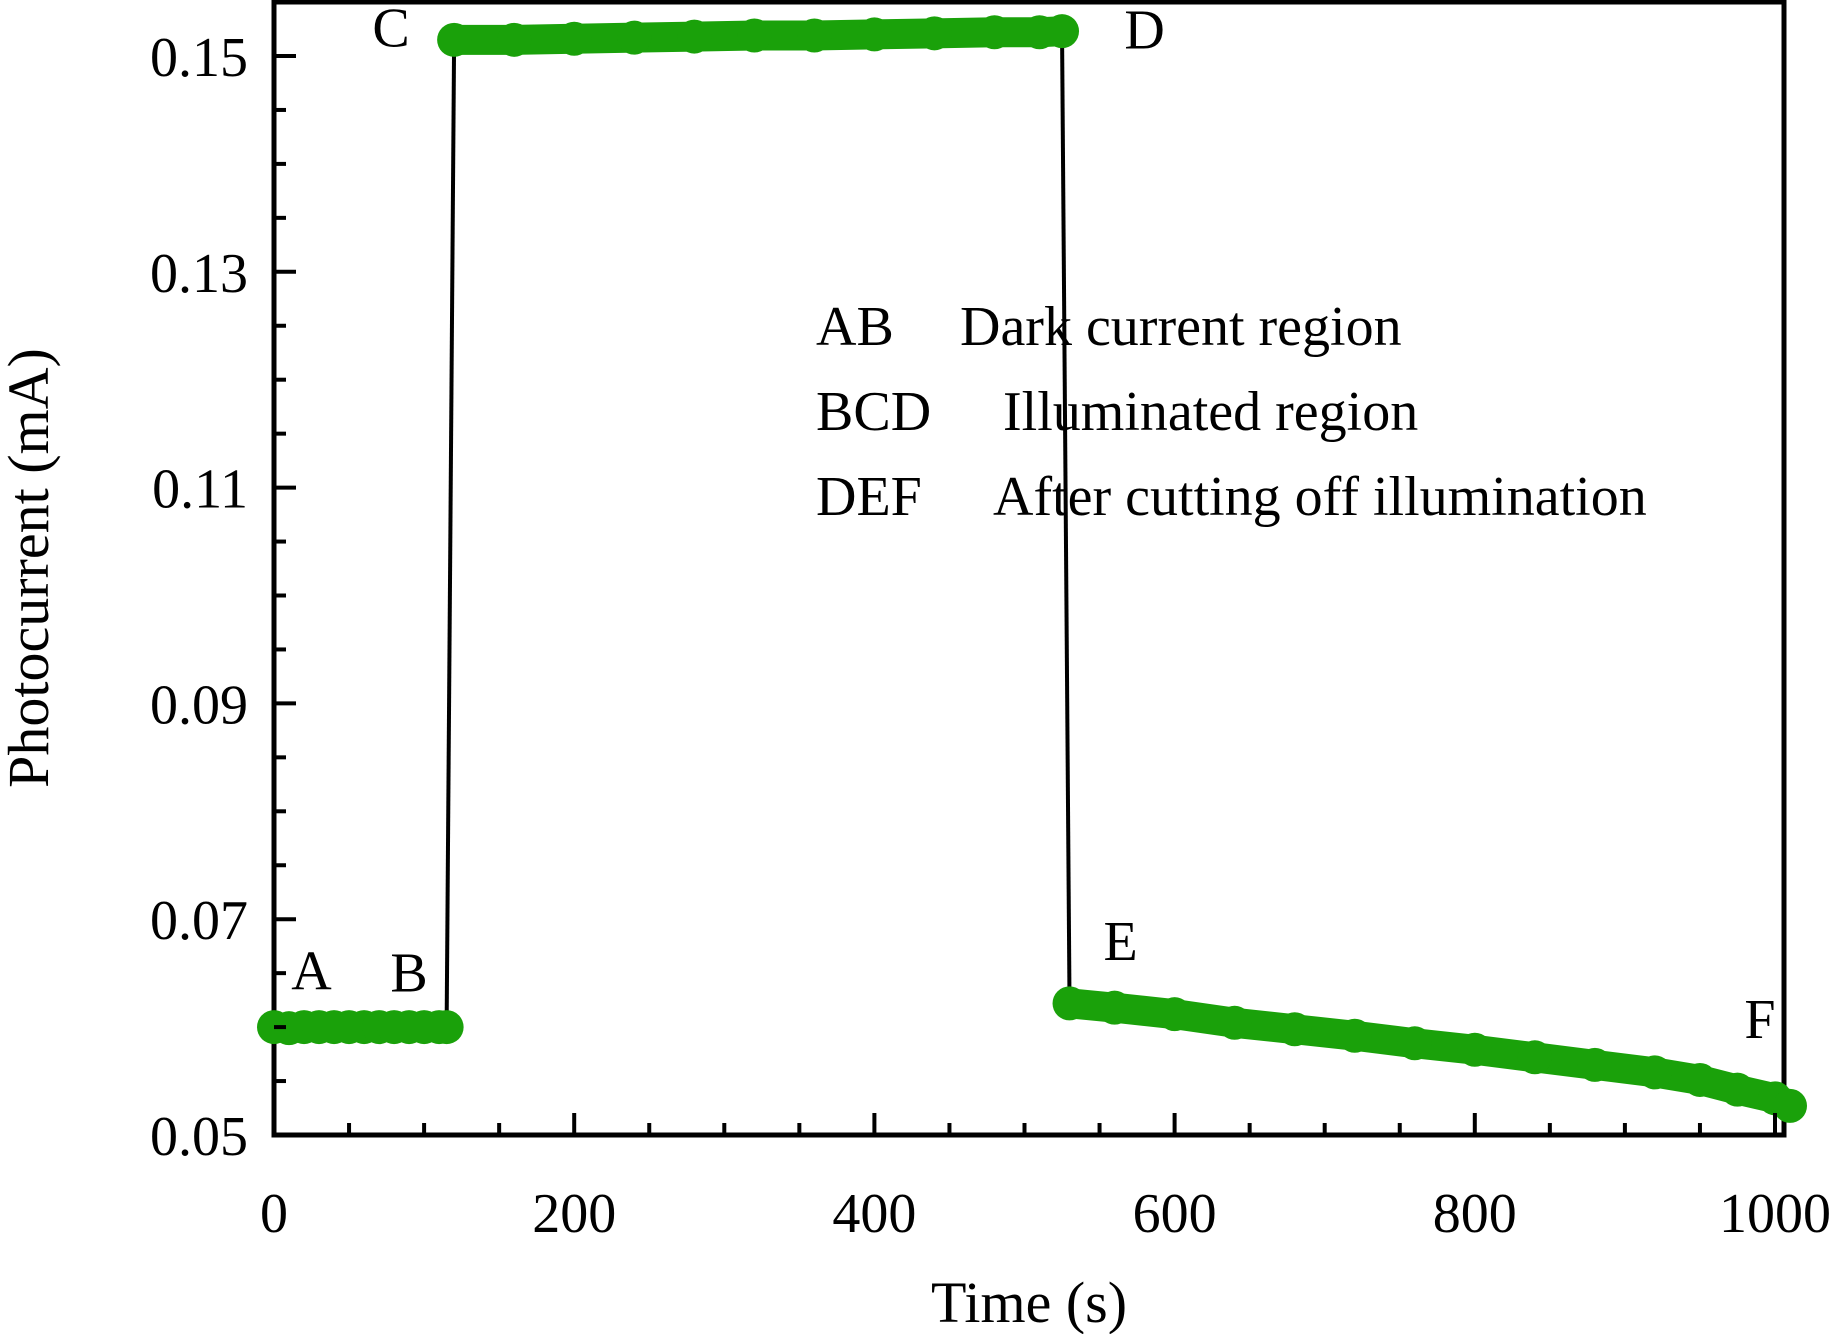  What do you see at coordinates (311, 971) in the screenshot?
I see `point-label-a: A` at bounding box center [311, 971].